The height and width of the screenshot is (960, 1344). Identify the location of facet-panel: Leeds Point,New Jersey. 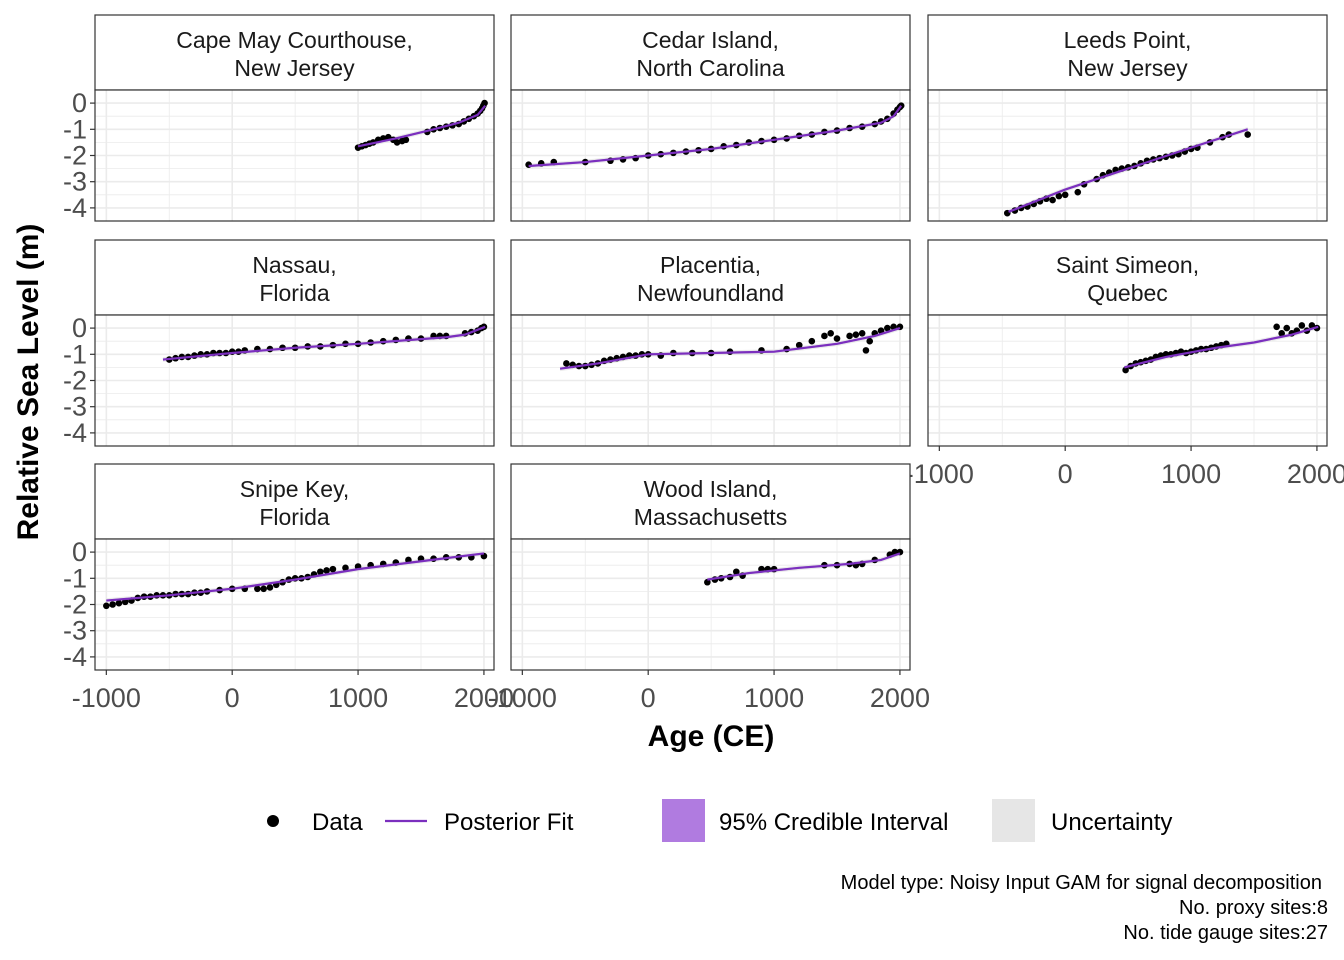
(1127, 118).